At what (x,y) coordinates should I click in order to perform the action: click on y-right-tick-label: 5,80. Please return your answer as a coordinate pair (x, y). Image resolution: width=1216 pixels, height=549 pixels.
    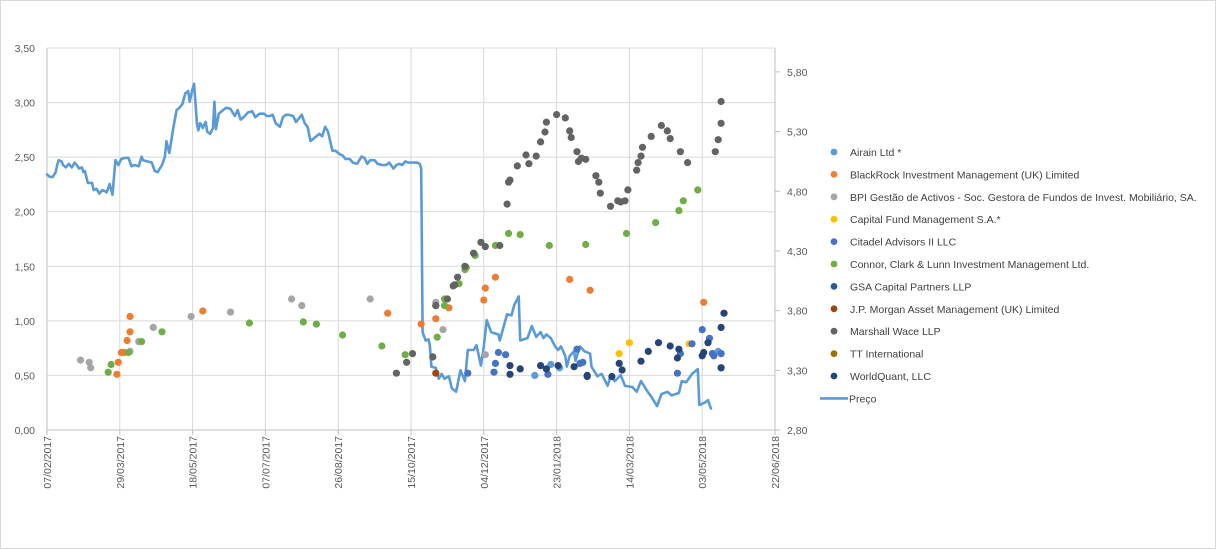
    Looking at the image, I should click on (797, 73).